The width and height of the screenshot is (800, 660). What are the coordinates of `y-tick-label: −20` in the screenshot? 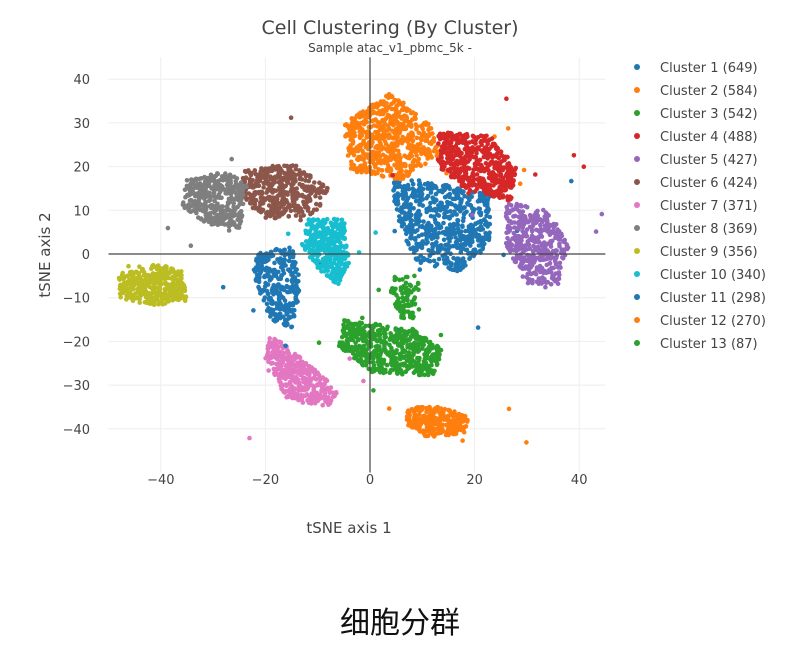 It's located at (76, 342).